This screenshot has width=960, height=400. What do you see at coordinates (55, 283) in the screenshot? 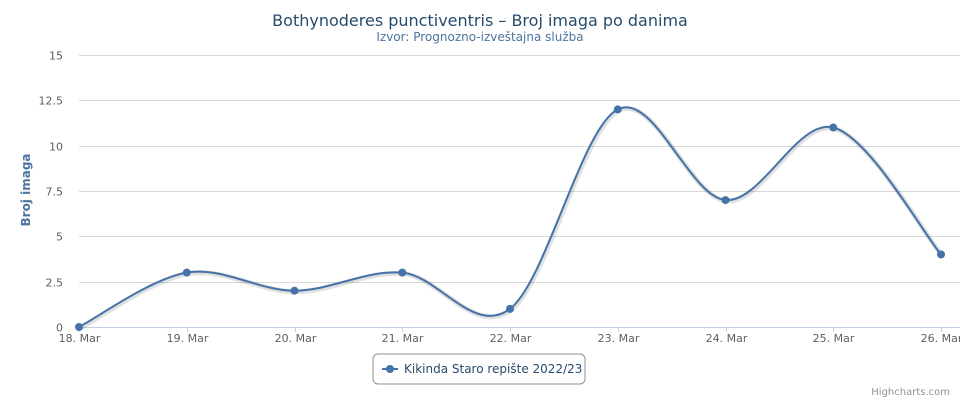
I see `y-tick-label: 2.5` at bounding box center [55, 283].